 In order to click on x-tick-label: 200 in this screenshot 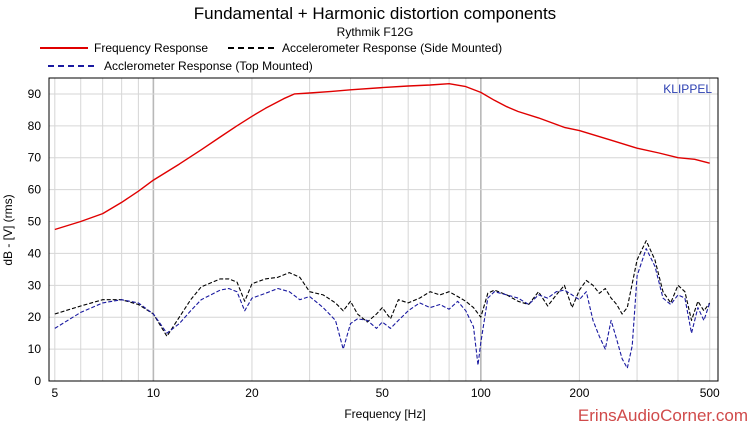, I will do `click(579, 393)`.